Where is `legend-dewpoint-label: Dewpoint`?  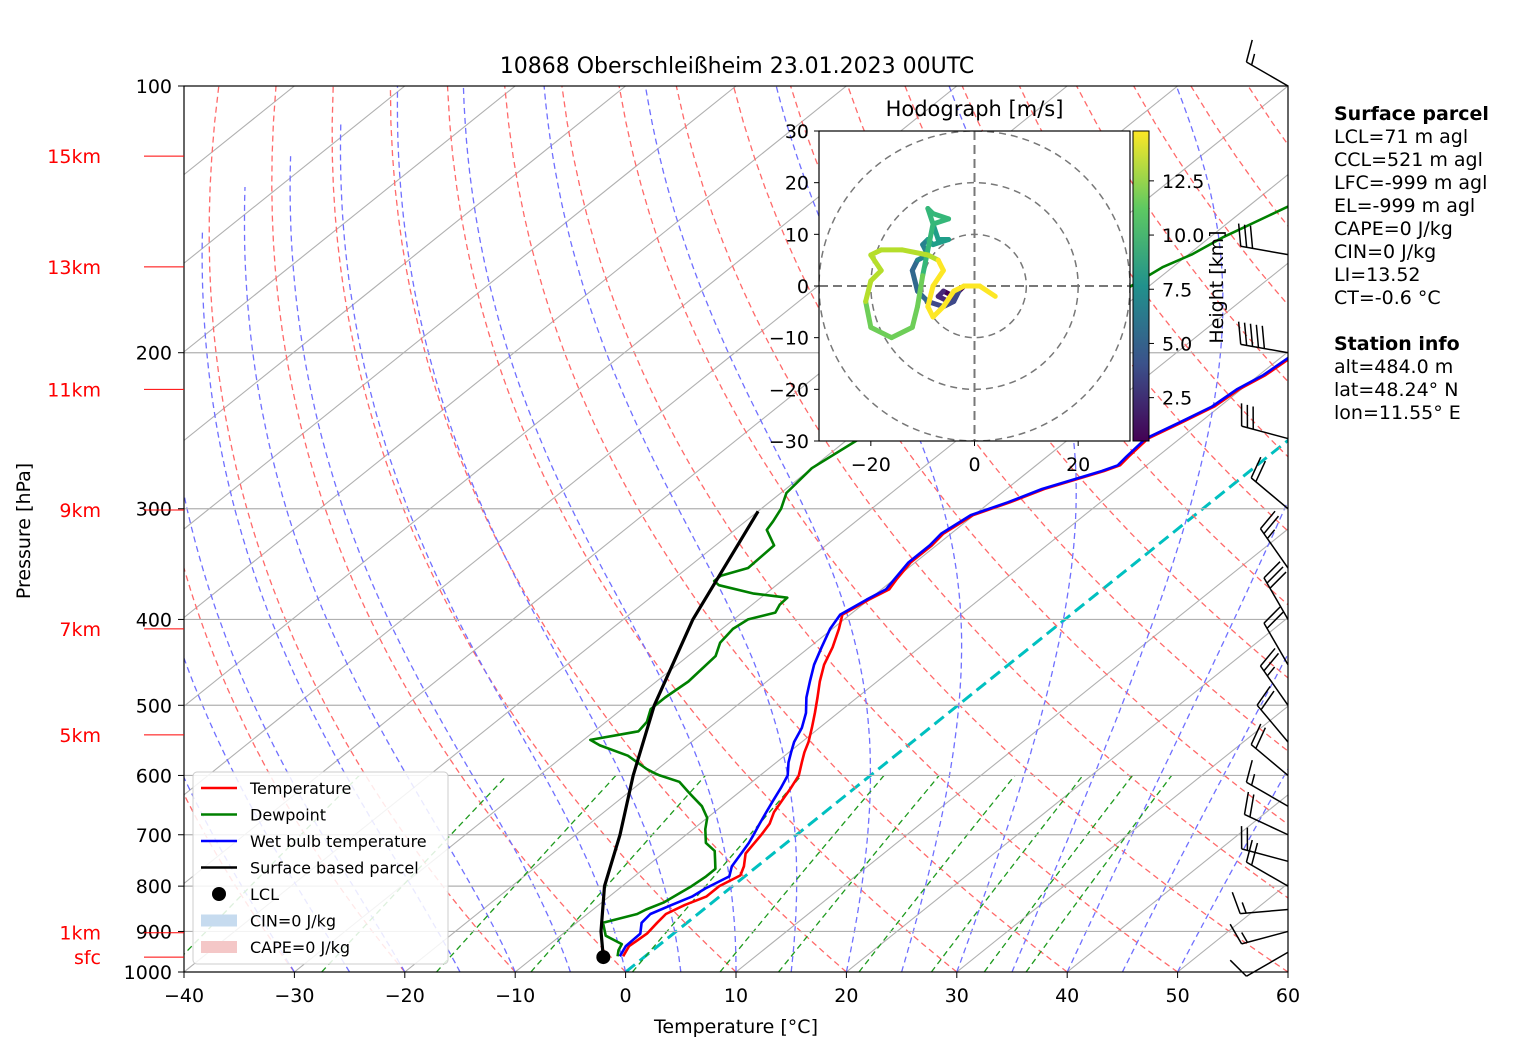
legend-dewpoint-label: Dewpoint is located at coordinates (288, 815).